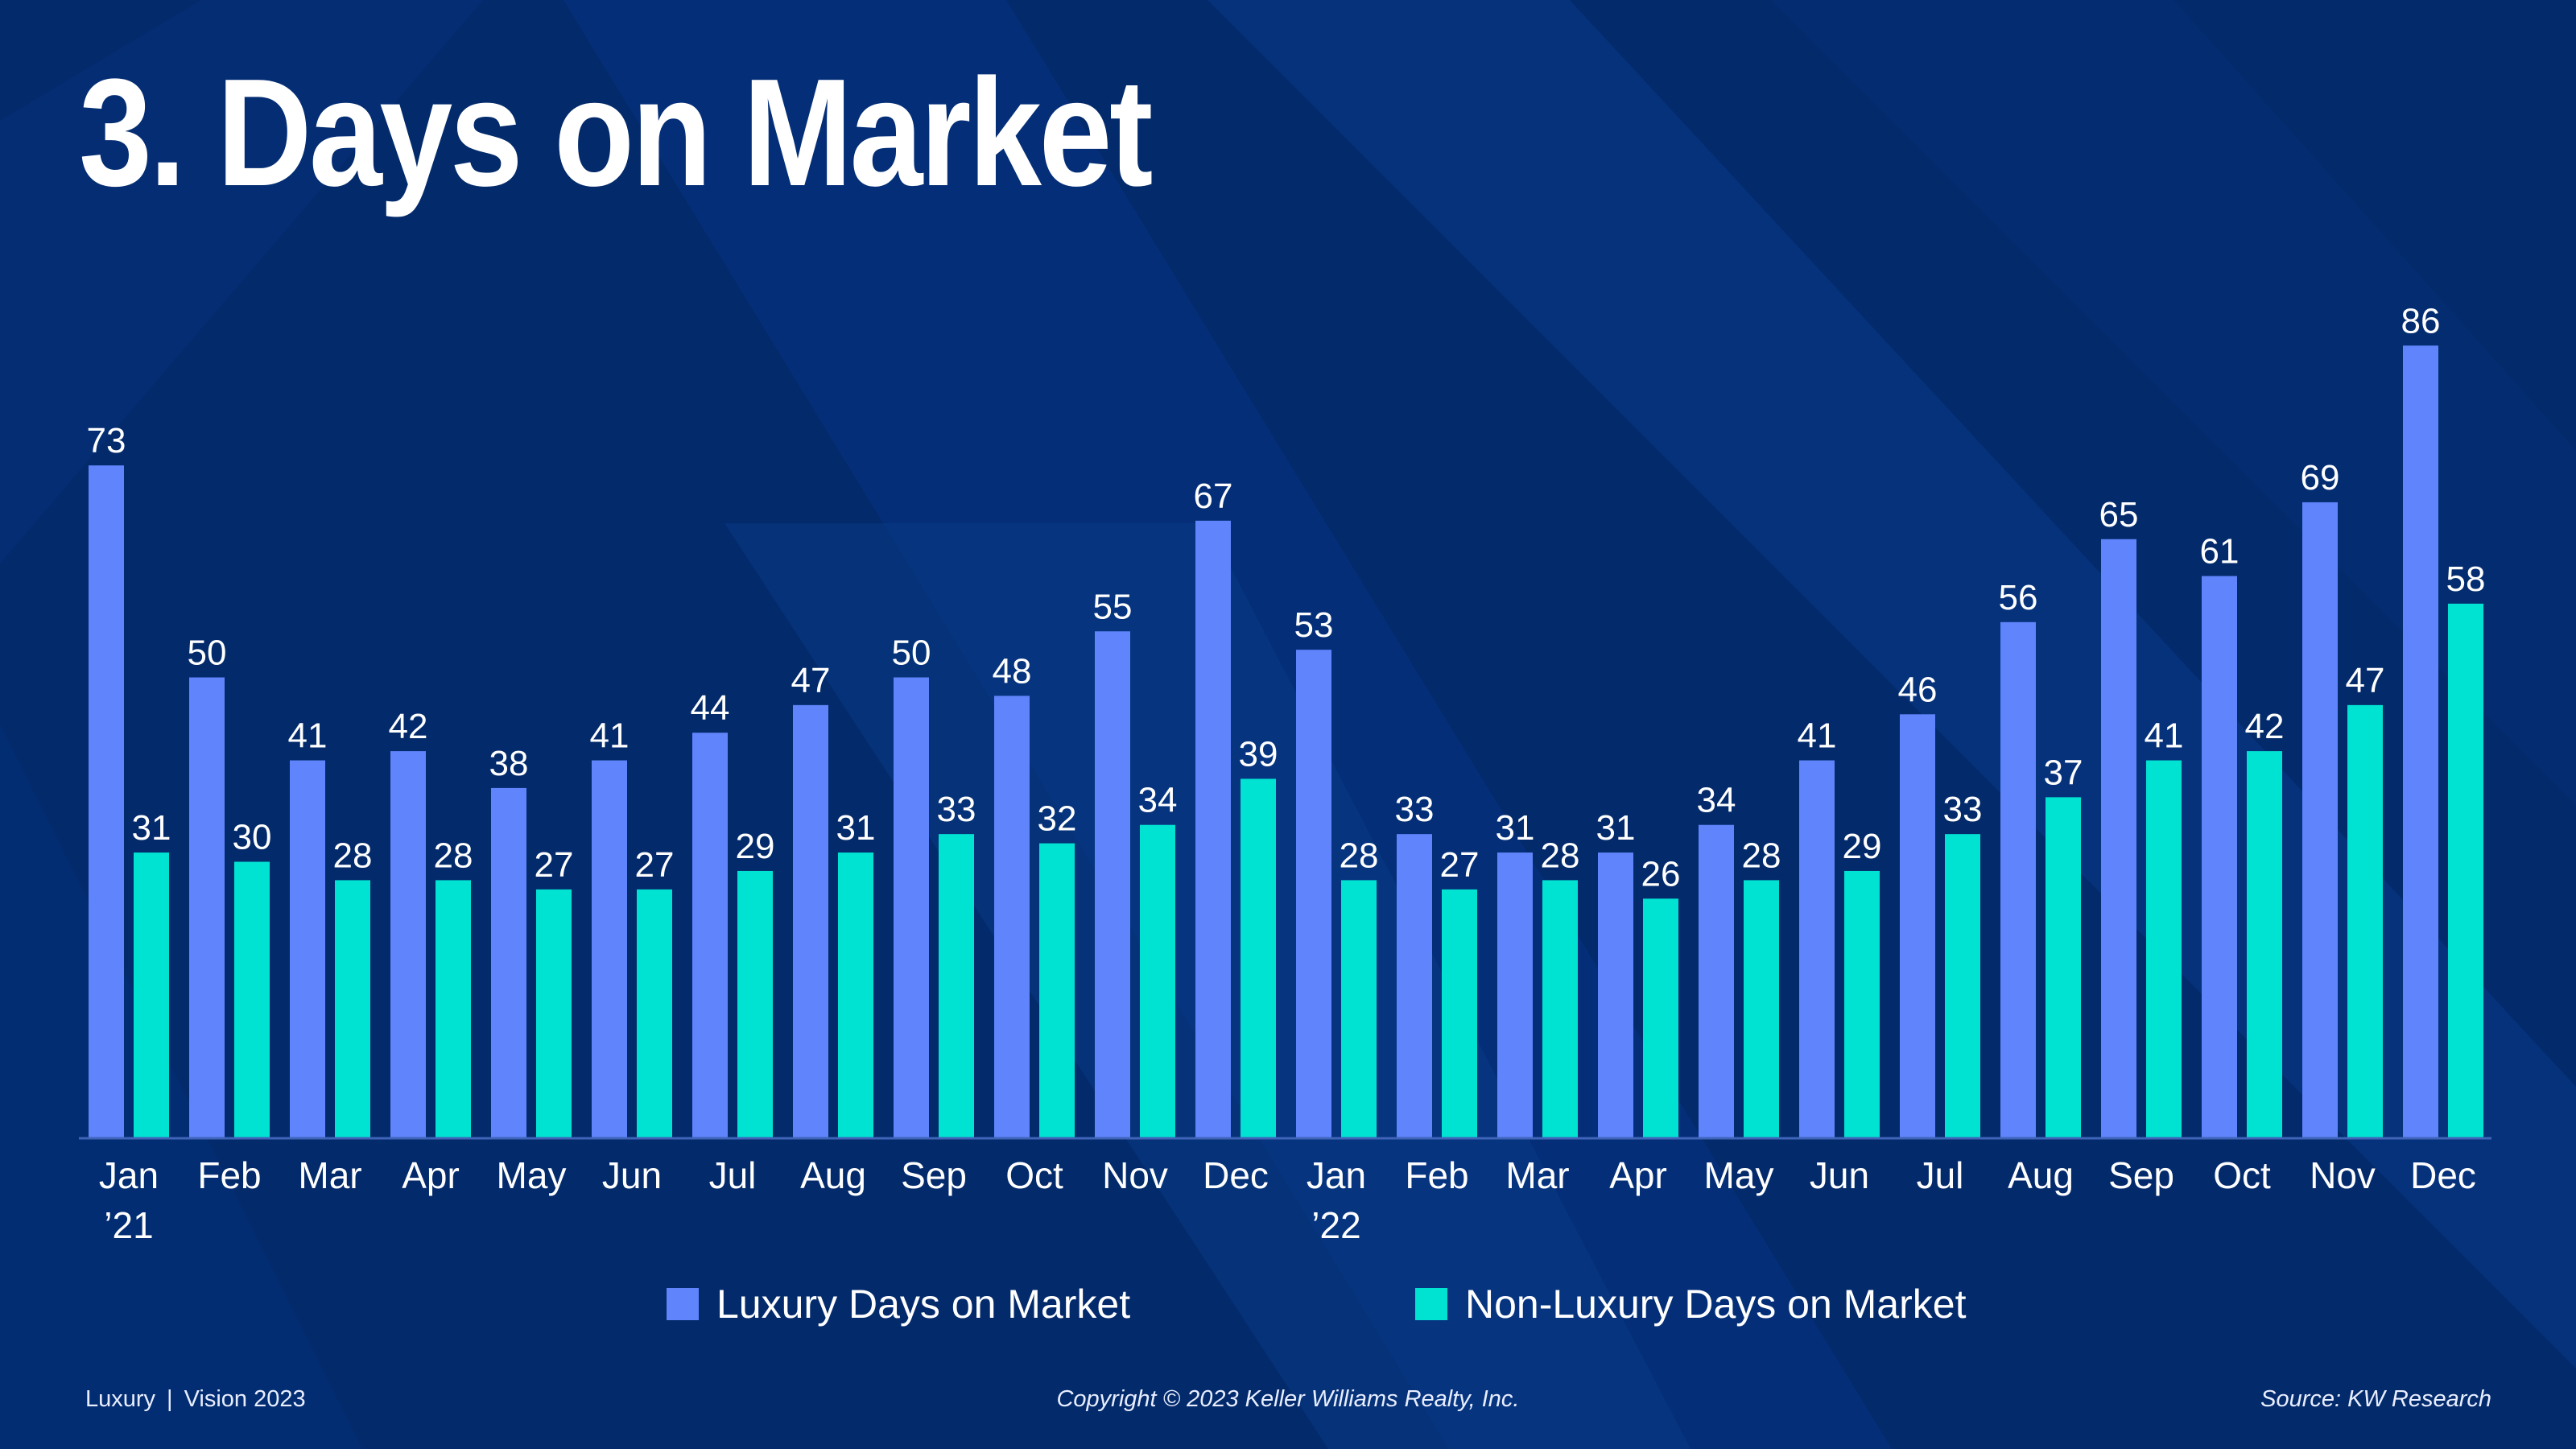 The width and height of the screenshot is (2576, 1449). I want to click on data-label-non-luxury-12: 28, so click(1359, 855).